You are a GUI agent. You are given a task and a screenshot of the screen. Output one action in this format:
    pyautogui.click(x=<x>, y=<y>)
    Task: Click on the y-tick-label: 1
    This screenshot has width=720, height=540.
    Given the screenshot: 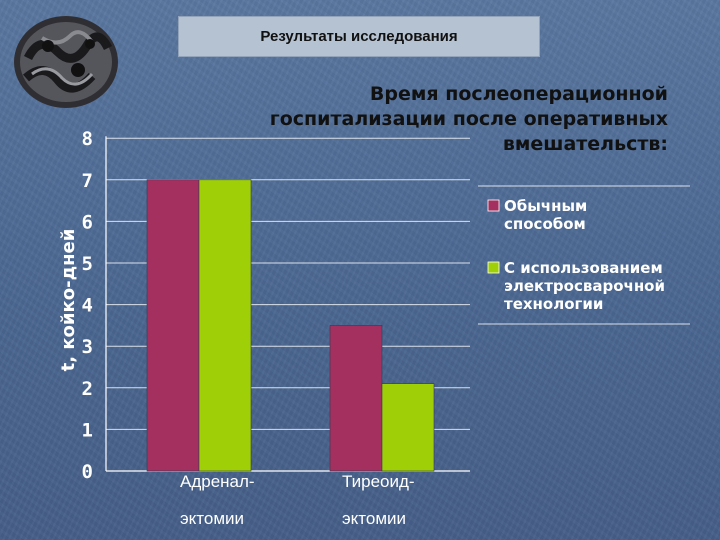 What is the action you would take?
    pyautogui.click(x=87, y=430)
    